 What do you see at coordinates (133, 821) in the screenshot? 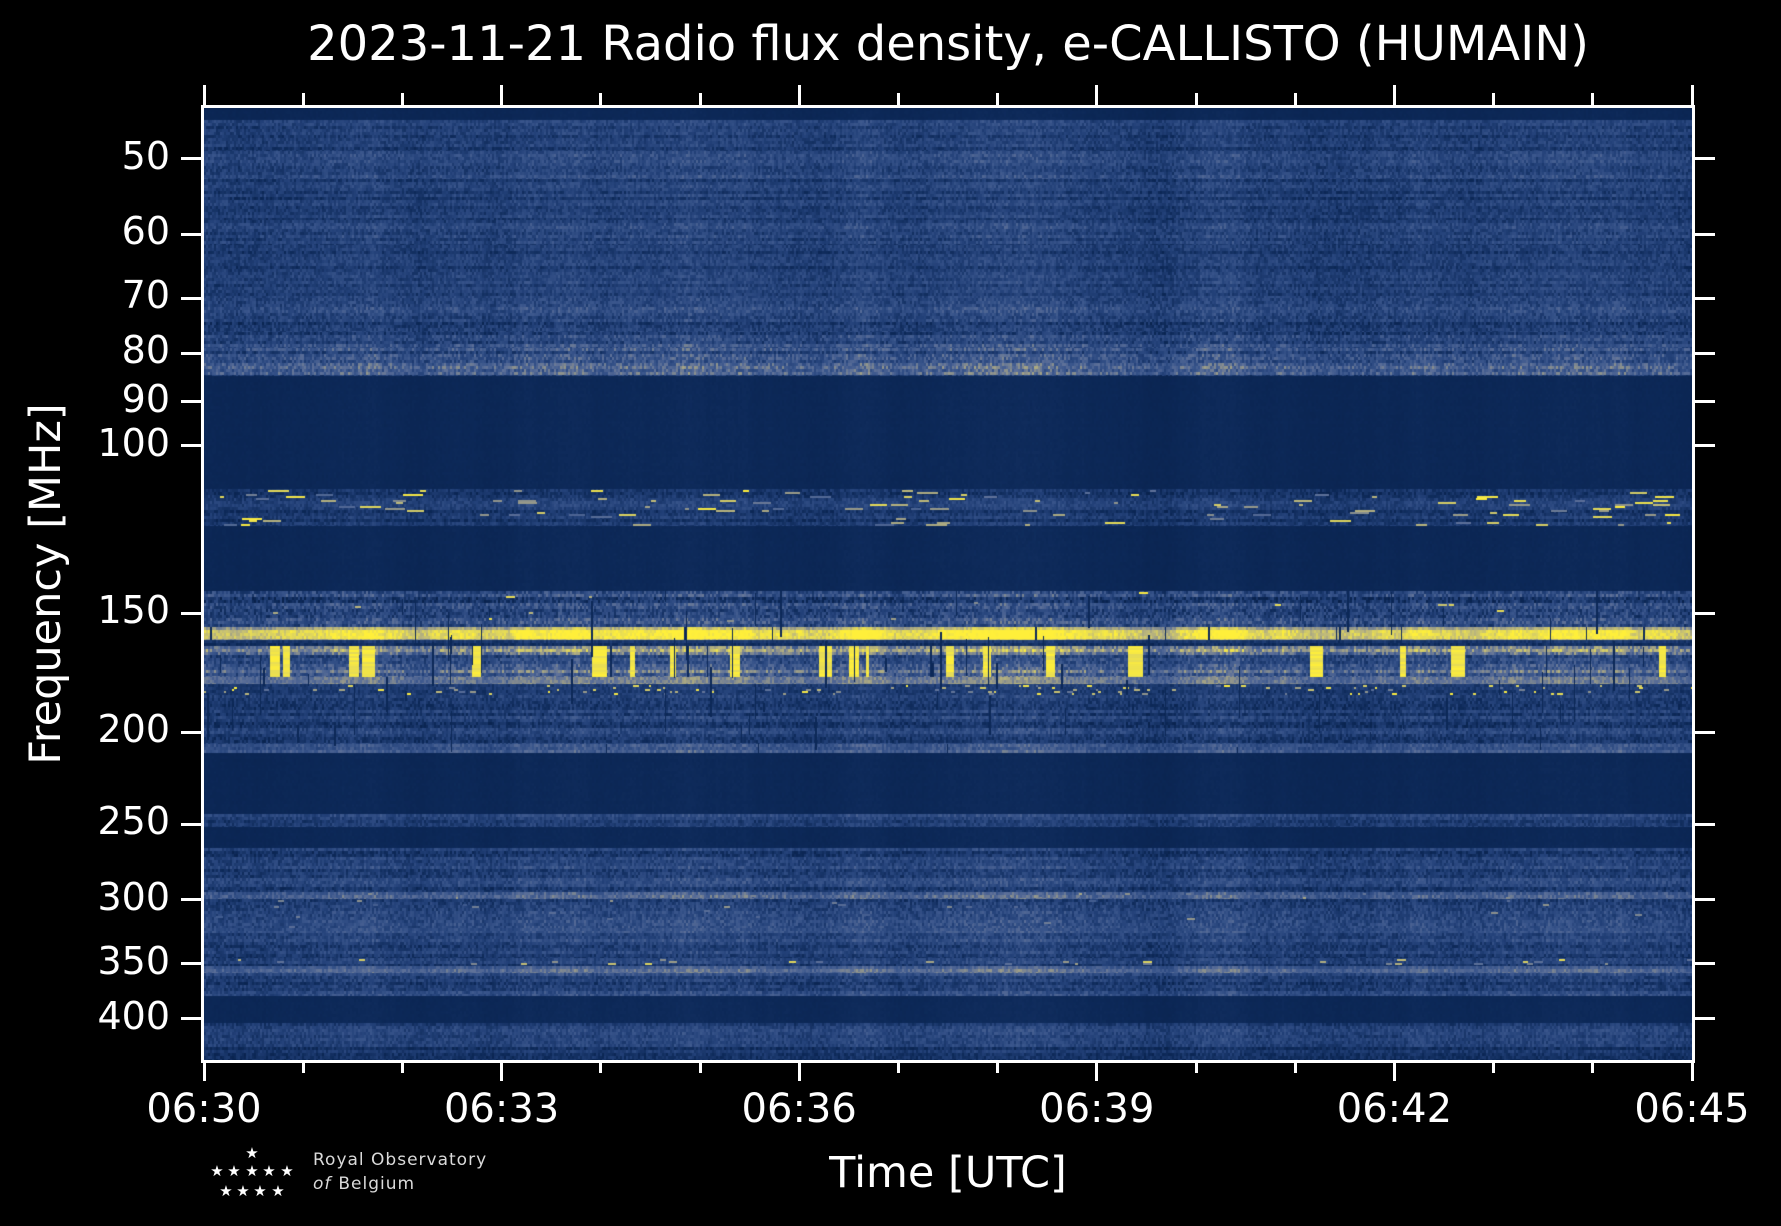
I see `y-tick-label: 250` at bounding box center [133, 821].